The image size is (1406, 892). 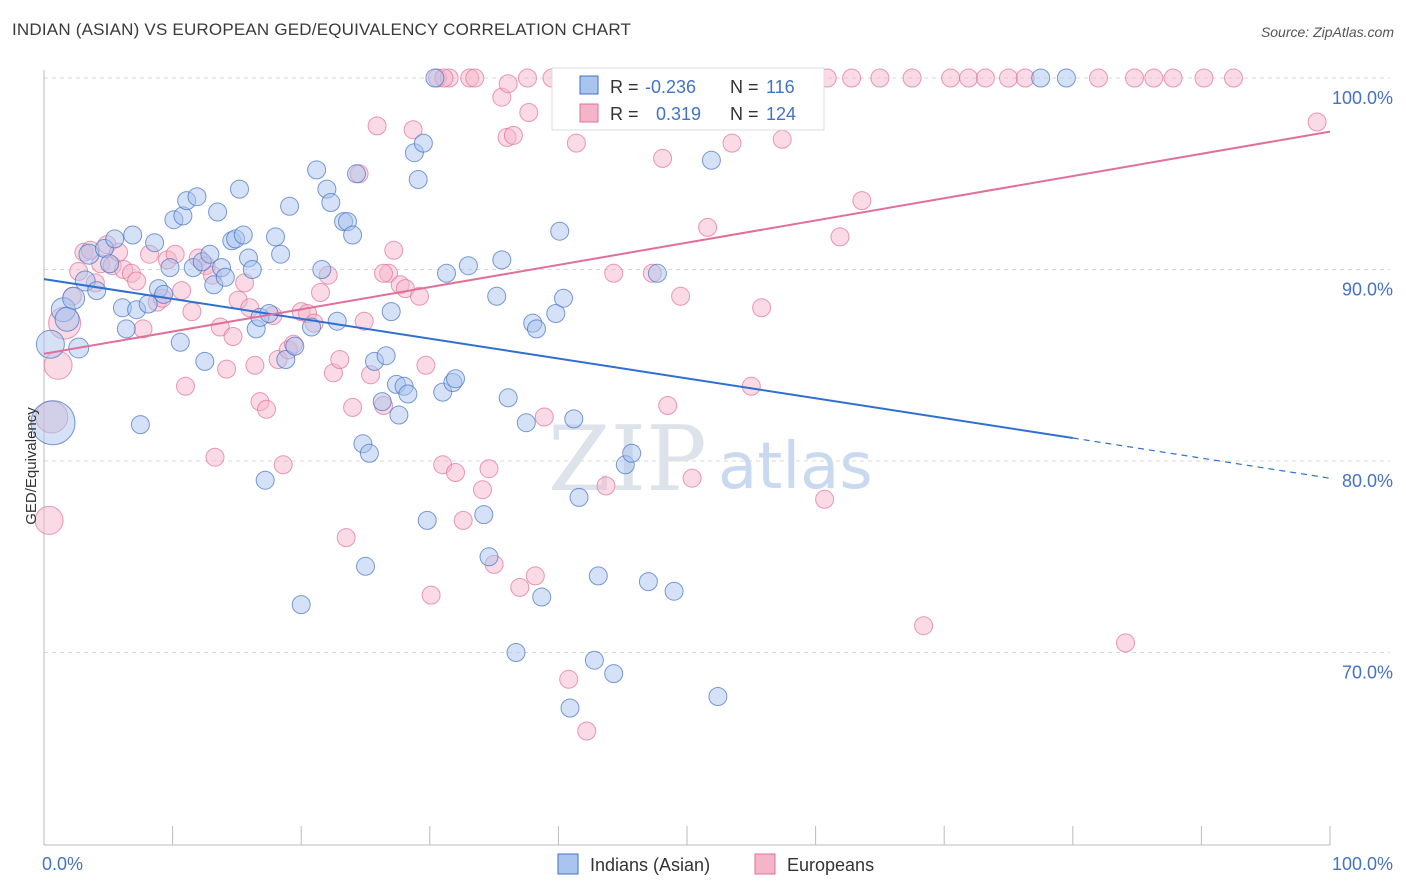 I want to click on legend-label-indians: Indians (Asian), so click(x=650, y=865).